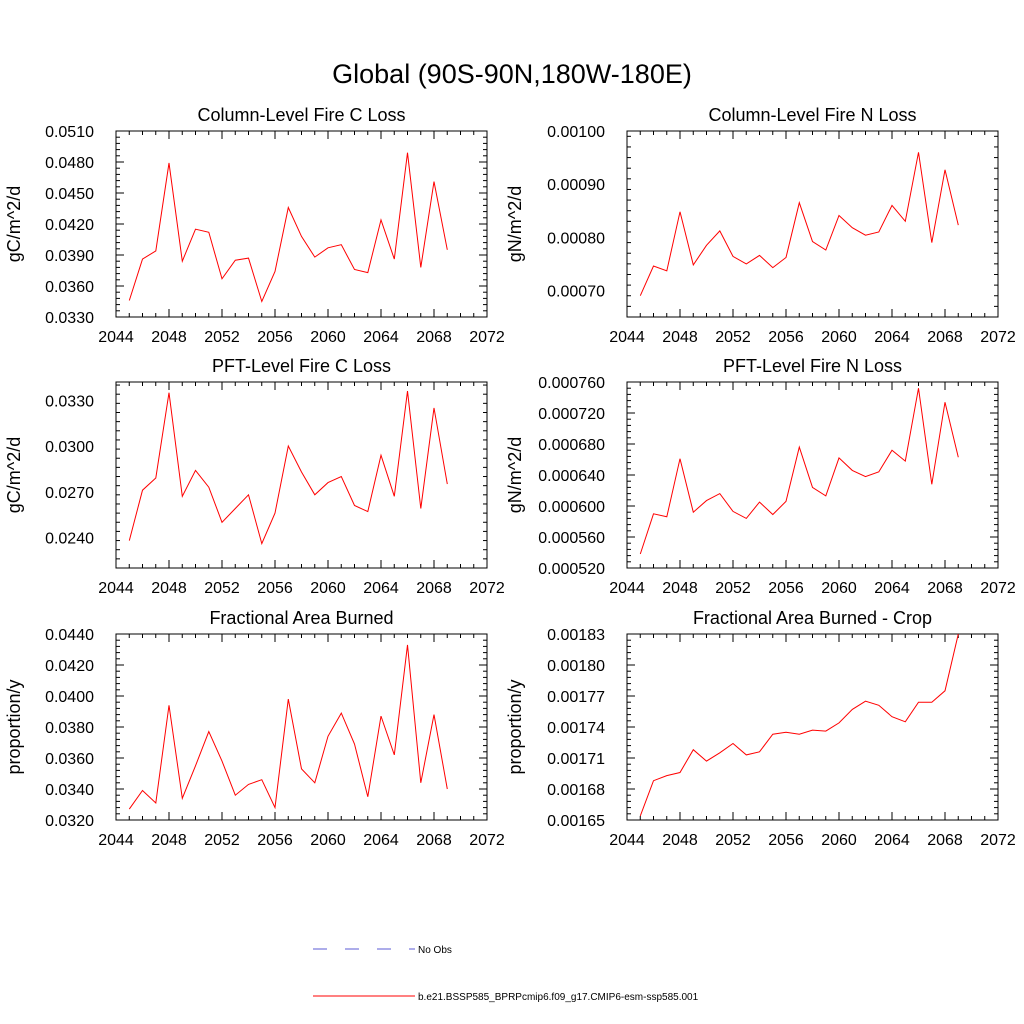 The height and width of the screenshot is (1024, 1024). Describe the element at coordinates (301, 366) in the screenshot. I see `panel-title: PFT-Level Fire C Loss` at that location.